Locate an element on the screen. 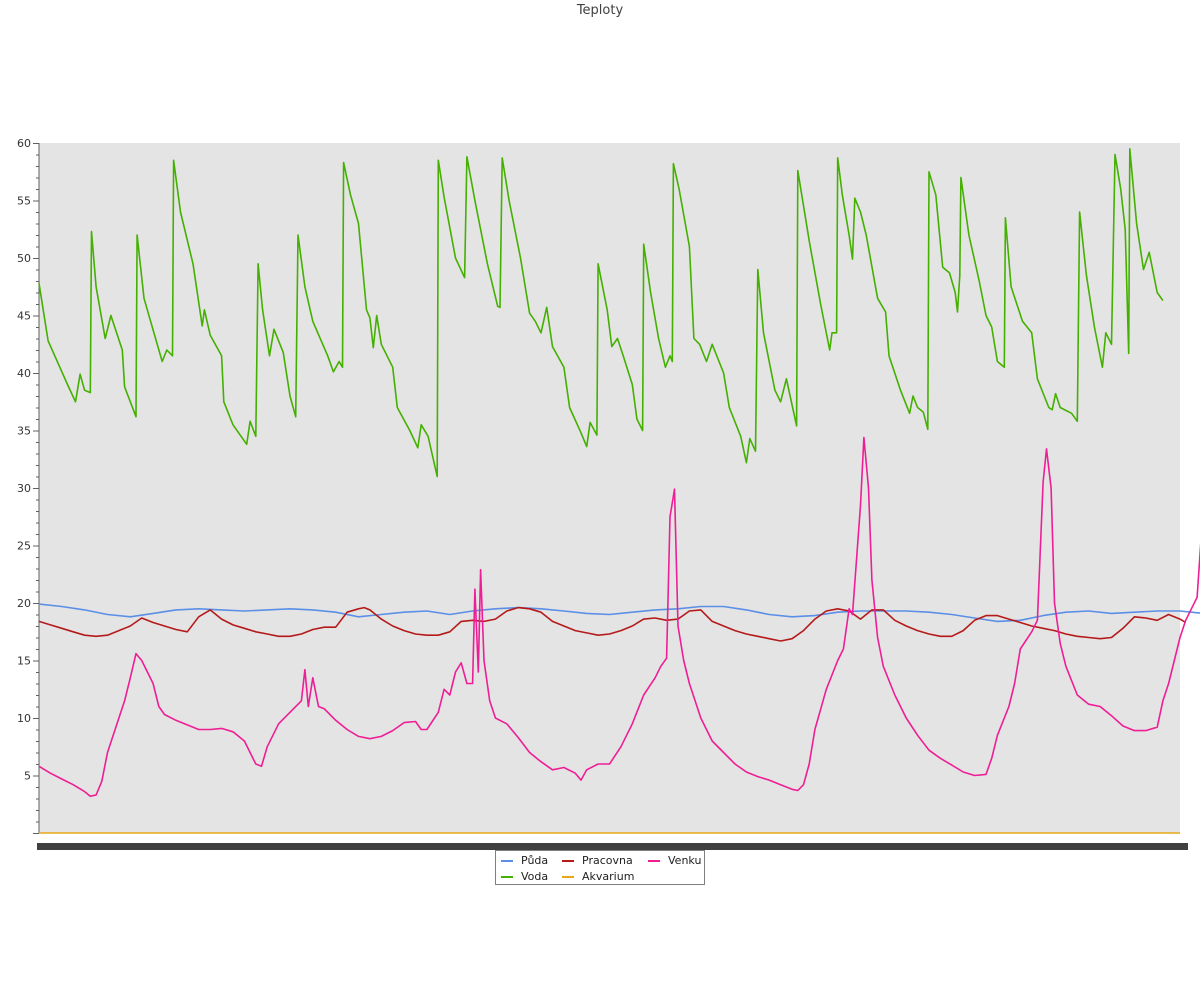  y-tick-label: 25 is located at coordinates (24, 546).